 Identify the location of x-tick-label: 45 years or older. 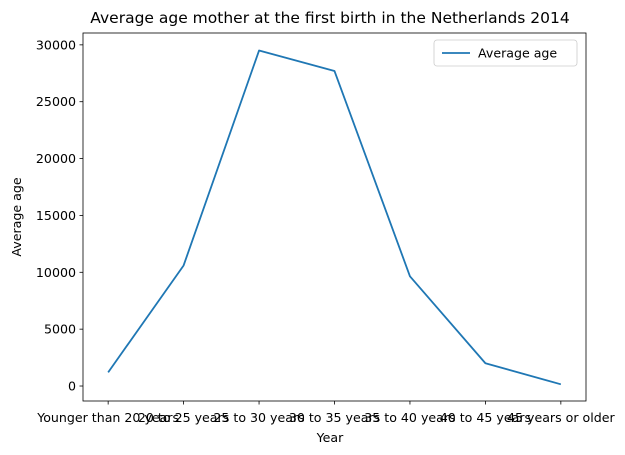
(561, 417).